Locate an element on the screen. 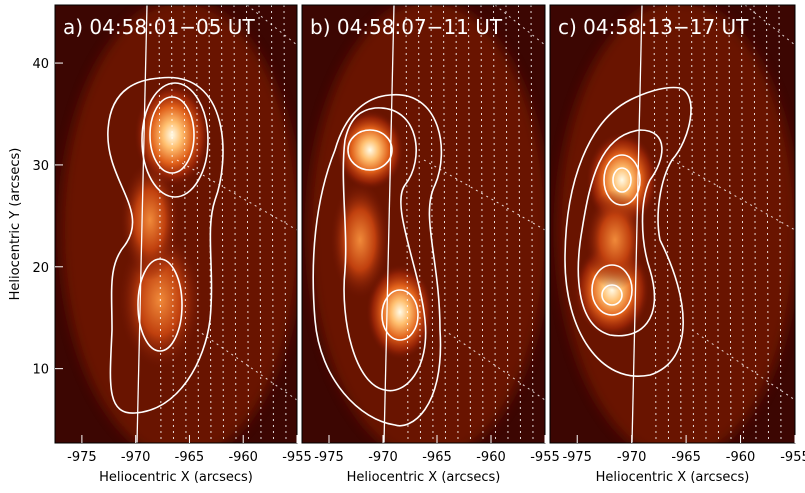 This screenshot has height=493, width=805. y-axis-label: Heliocentric Y (arcsecs) is located at coordinates (15, 224).